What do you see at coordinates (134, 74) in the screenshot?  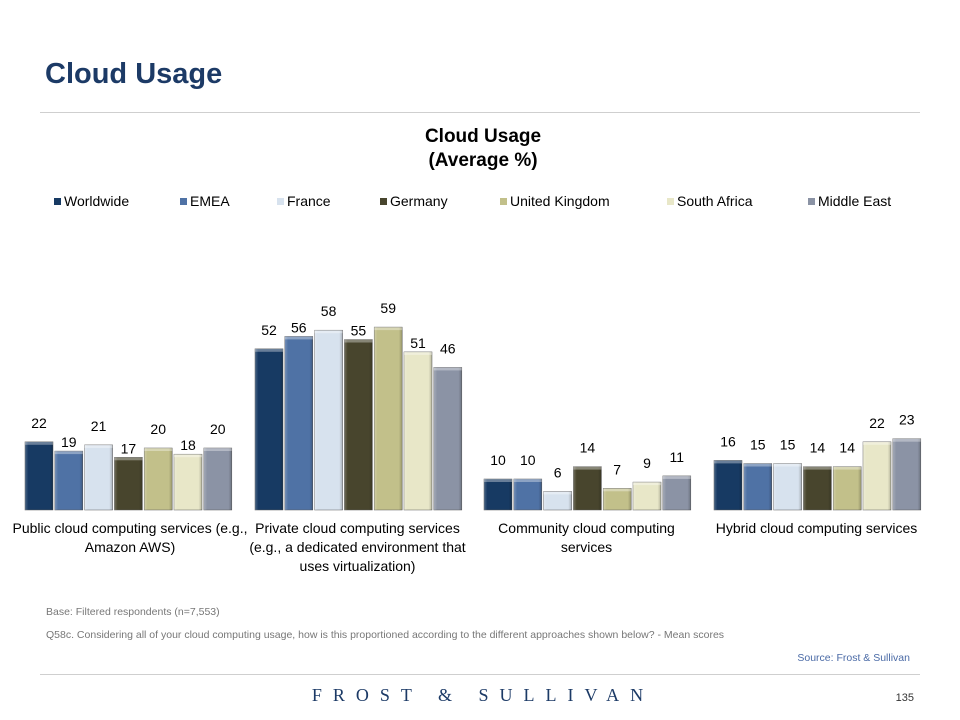 I see `page-title: Cloud Usage` at bounding box center [134, 74].